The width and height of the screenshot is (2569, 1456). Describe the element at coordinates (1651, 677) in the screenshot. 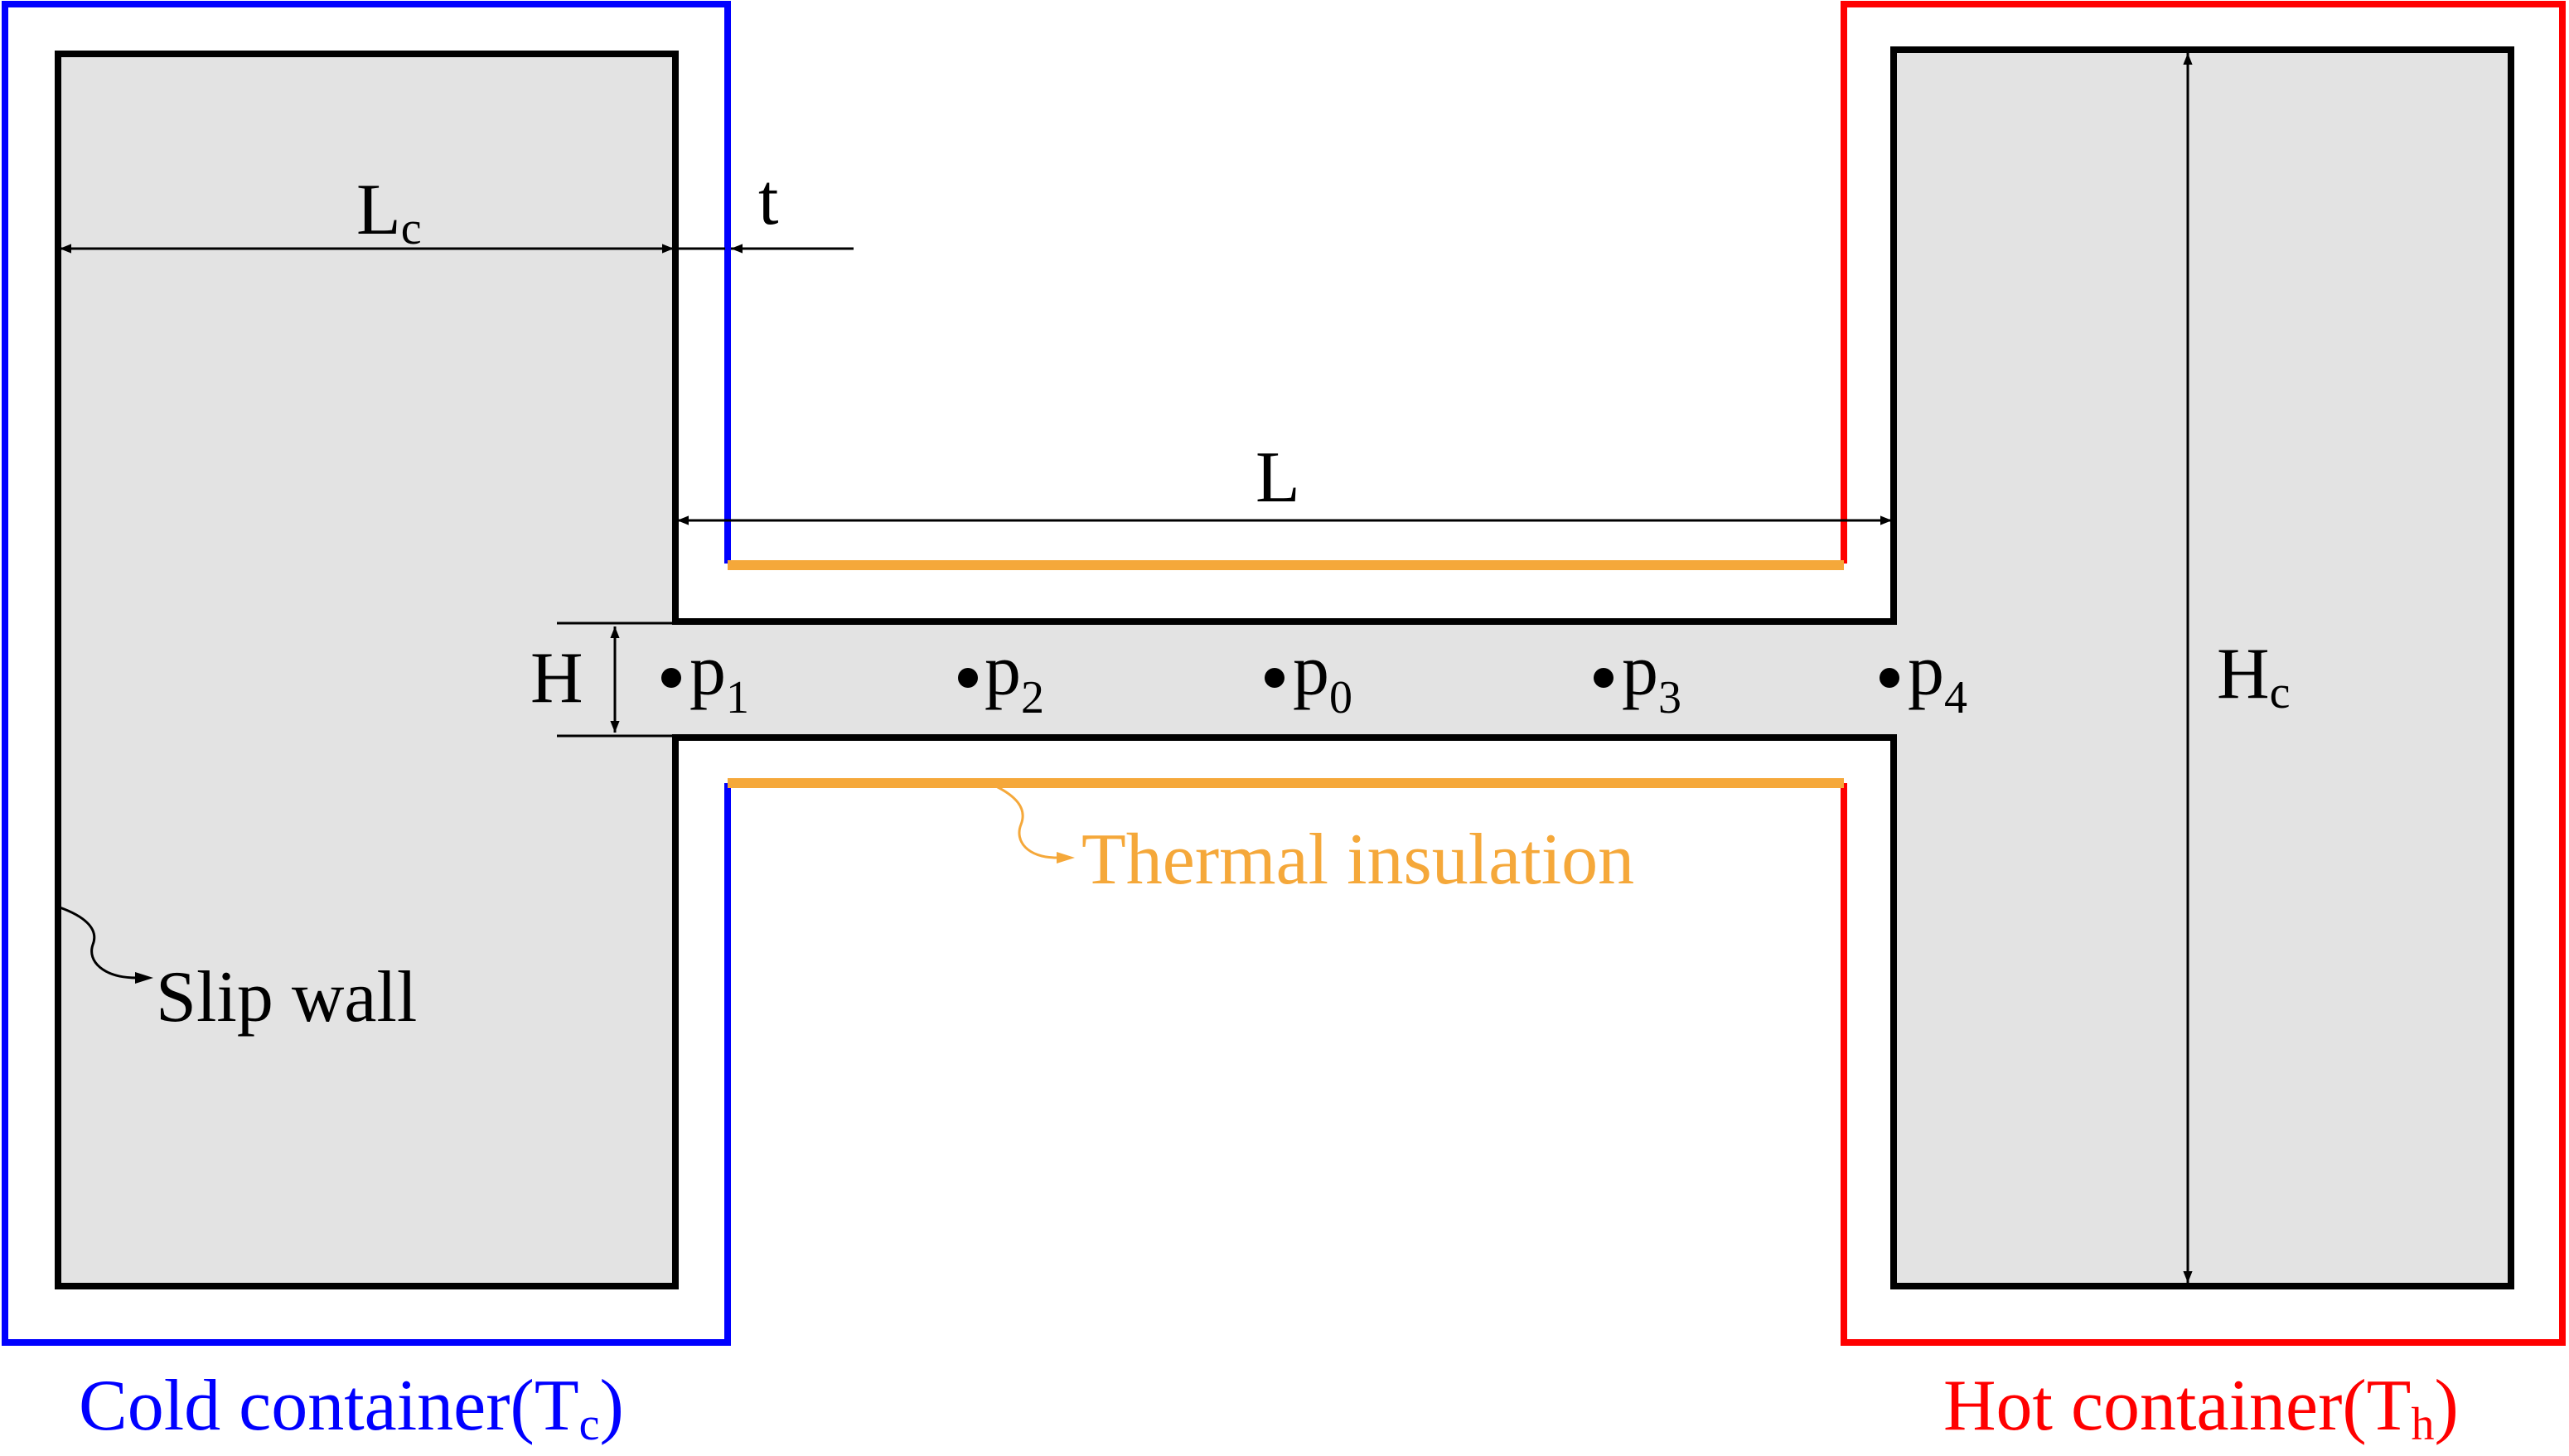

I see `probe-p3-label: p3` at that location.